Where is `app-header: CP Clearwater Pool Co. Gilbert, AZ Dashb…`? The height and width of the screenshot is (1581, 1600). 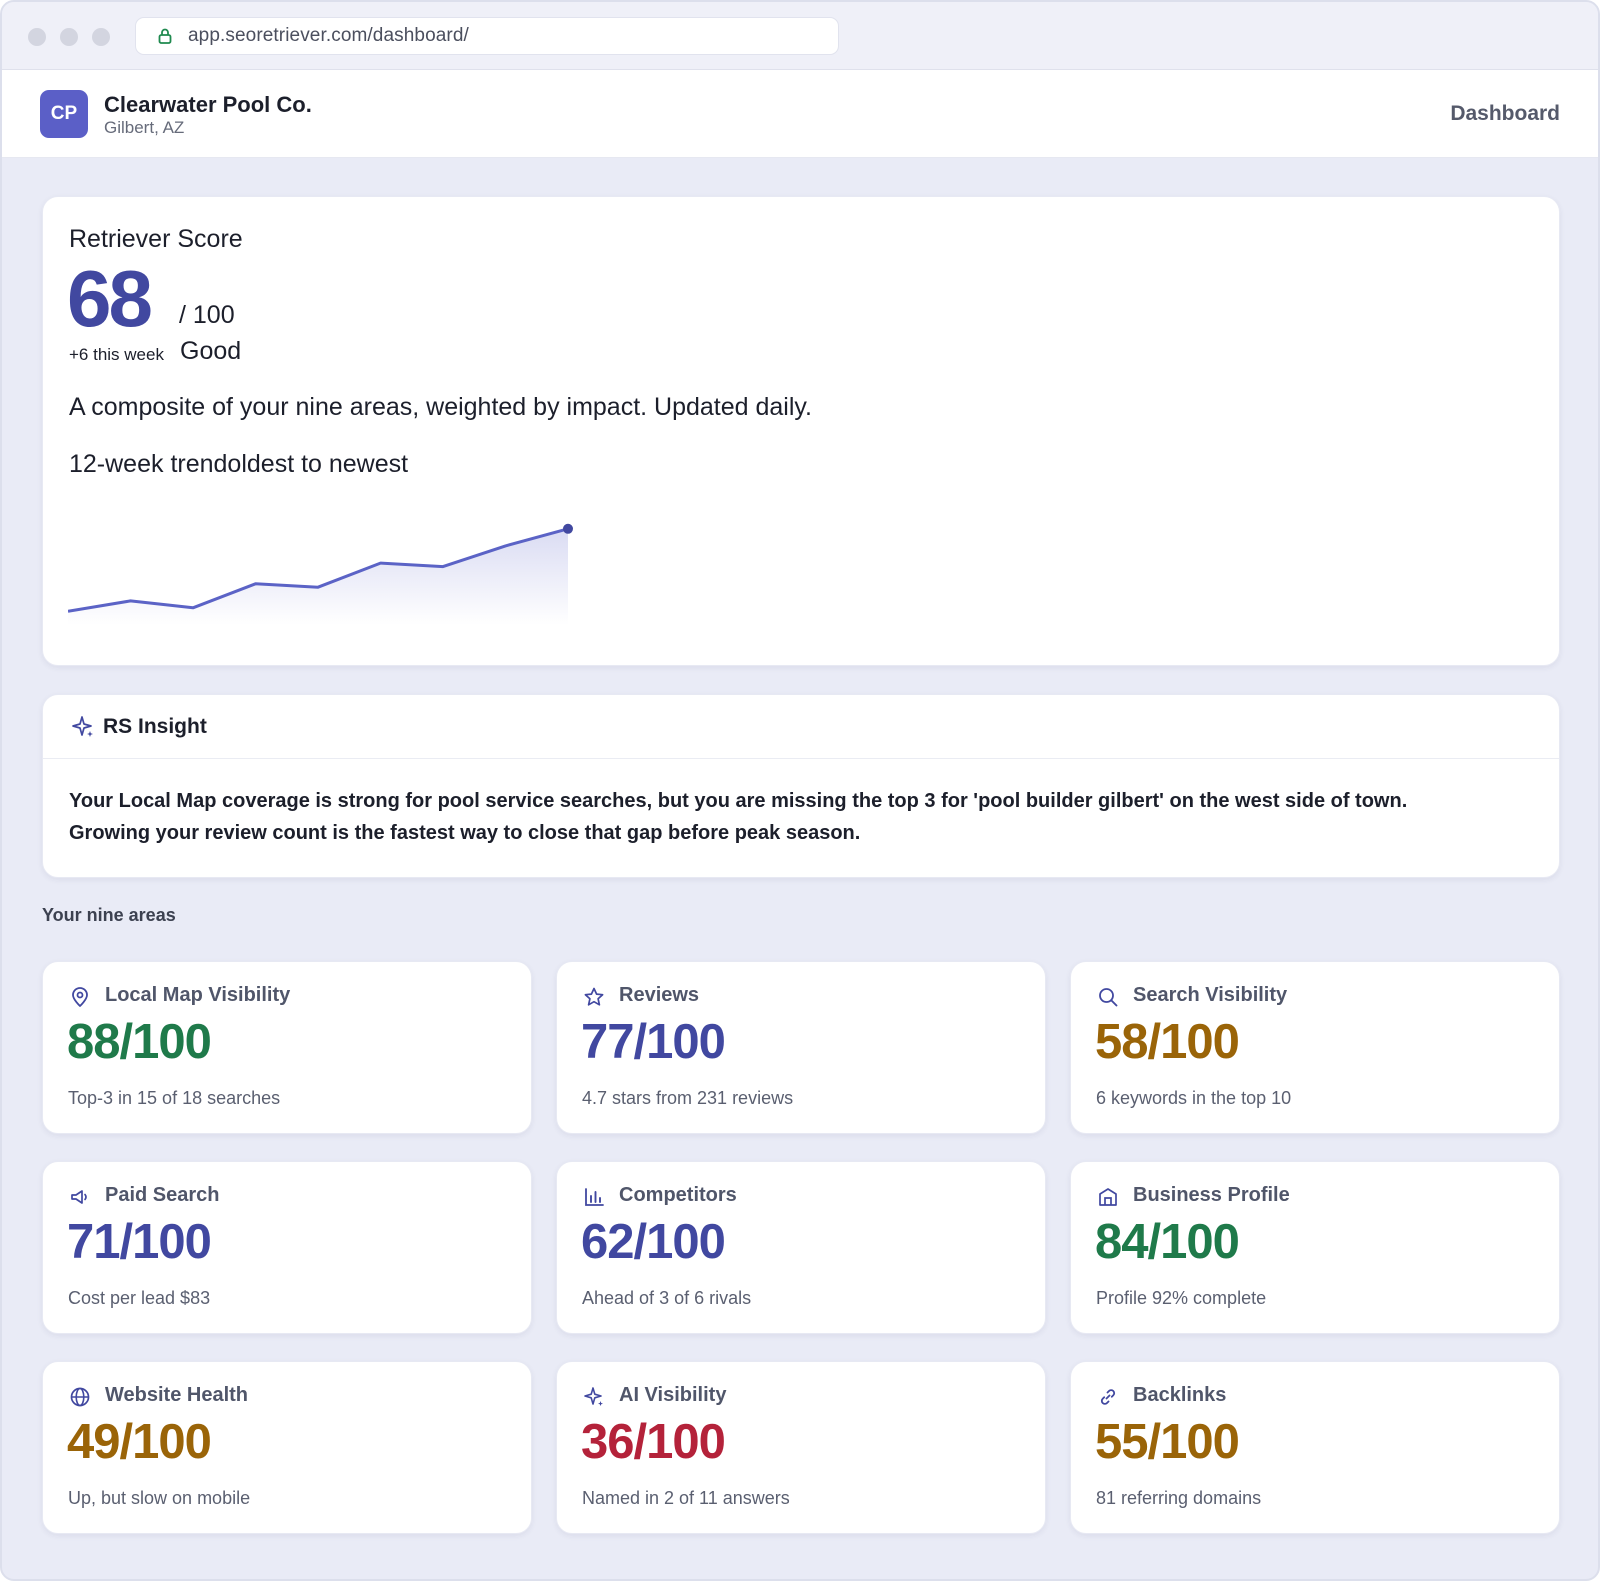 app-header: CP Clearwater Pool Co. Gilbert, AZ Dashb… is located at coordinates (800, 114).